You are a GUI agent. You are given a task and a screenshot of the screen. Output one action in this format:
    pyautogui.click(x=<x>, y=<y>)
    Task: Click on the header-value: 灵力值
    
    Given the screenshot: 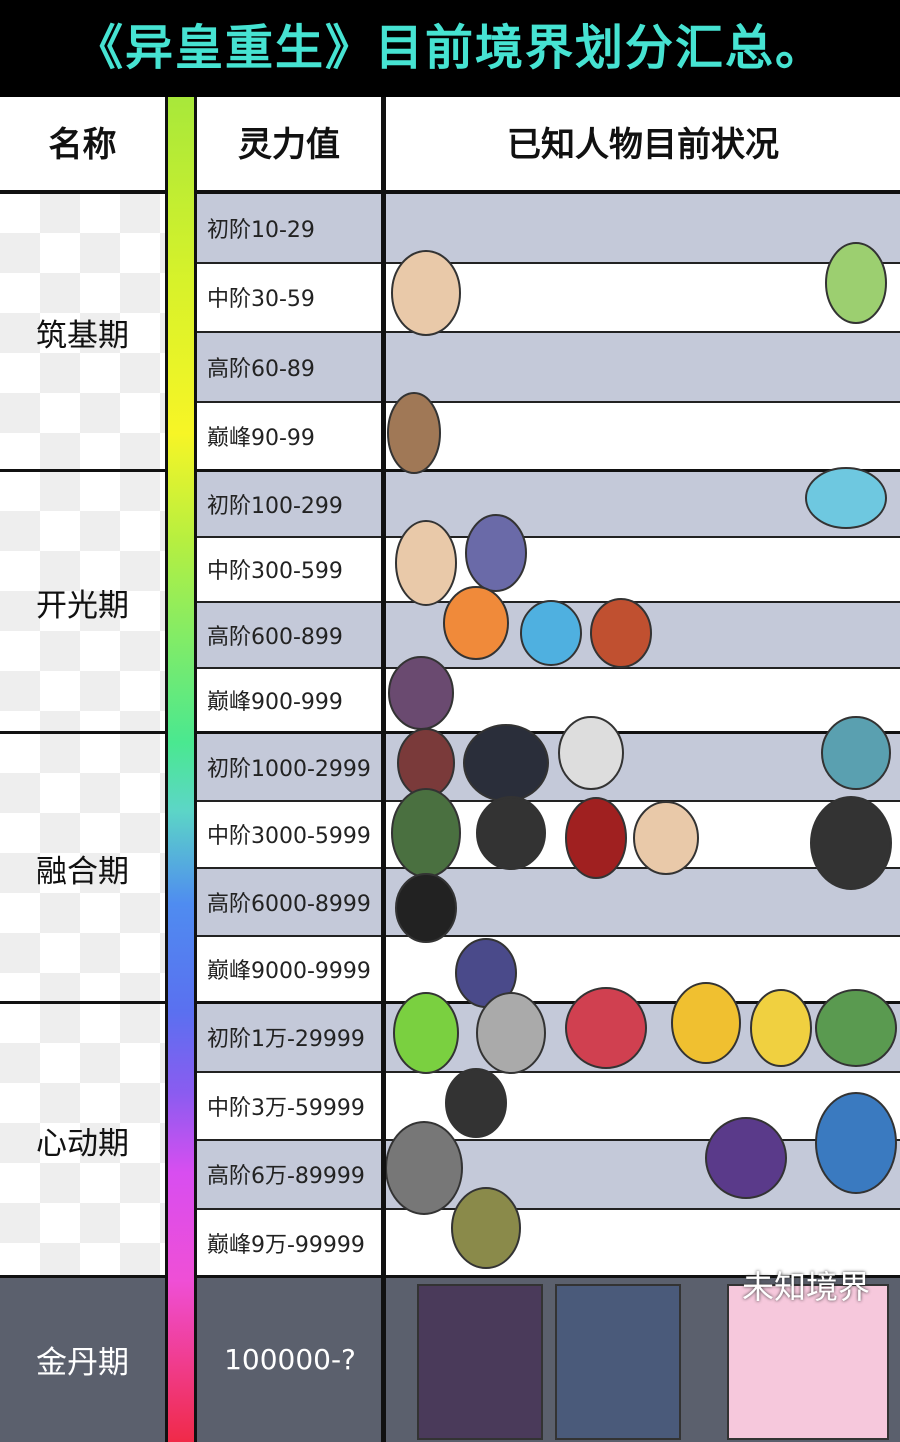 What is the action you would take?
    pyautogui.click(x=289, y=145)
    